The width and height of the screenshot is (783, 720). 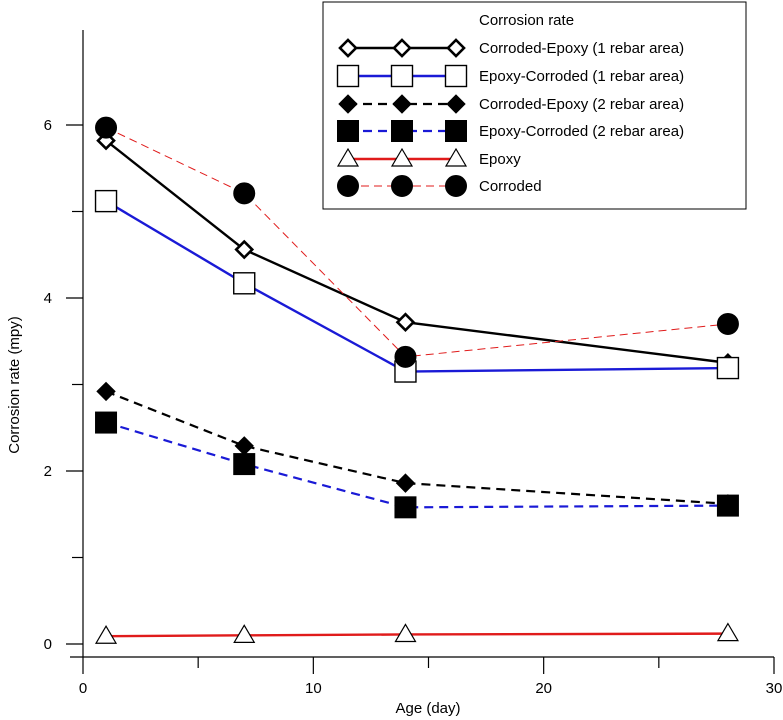 I want to click on legend-label: Epoxy-Corroded (1 rebar area), so click(x=581, y=76).